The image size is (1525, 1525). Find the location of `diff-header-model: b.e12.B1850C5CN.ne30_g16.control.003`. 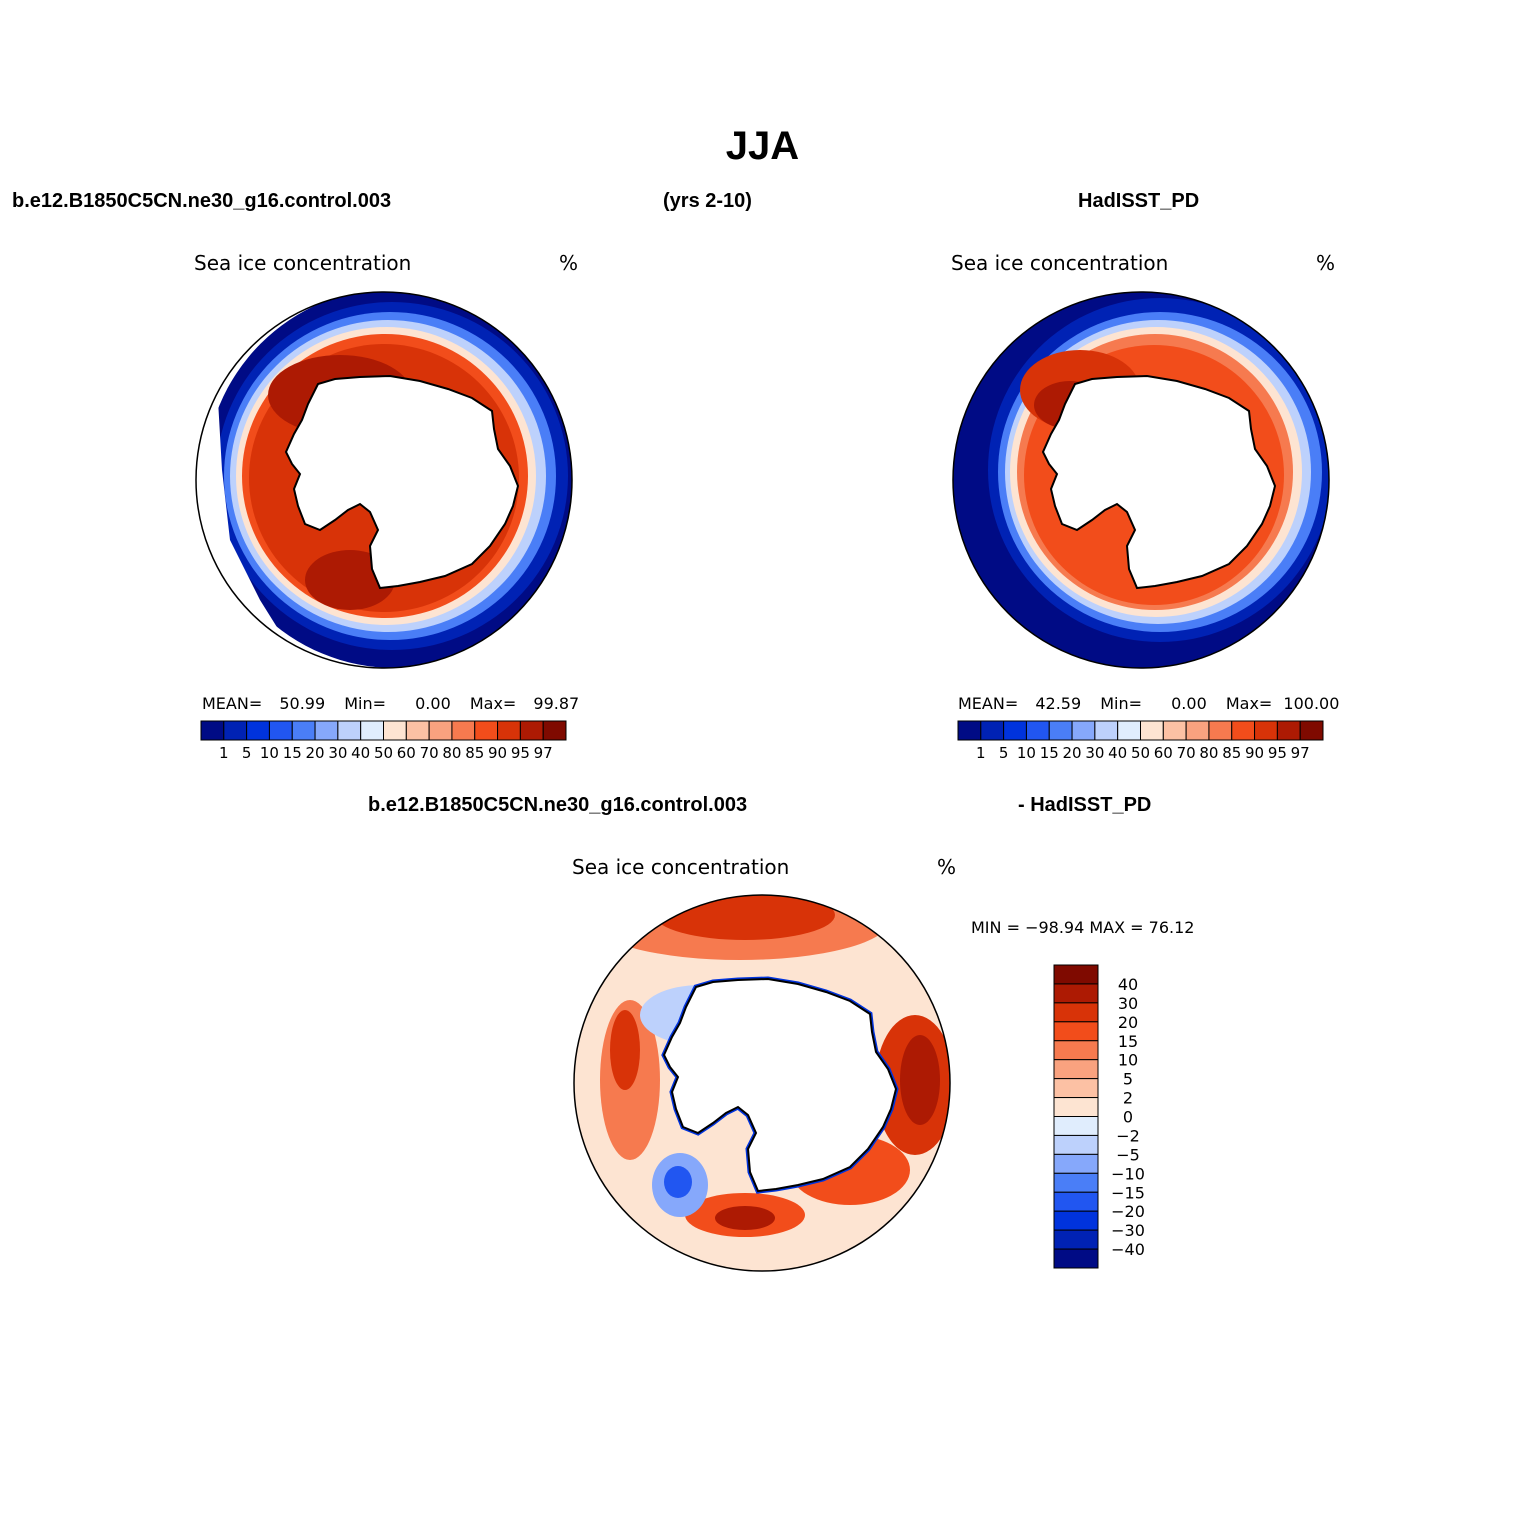

diff-header-model: b.e12.B1850C5CN.ne30_g16.control.003 is located at coordinates (558, 805).